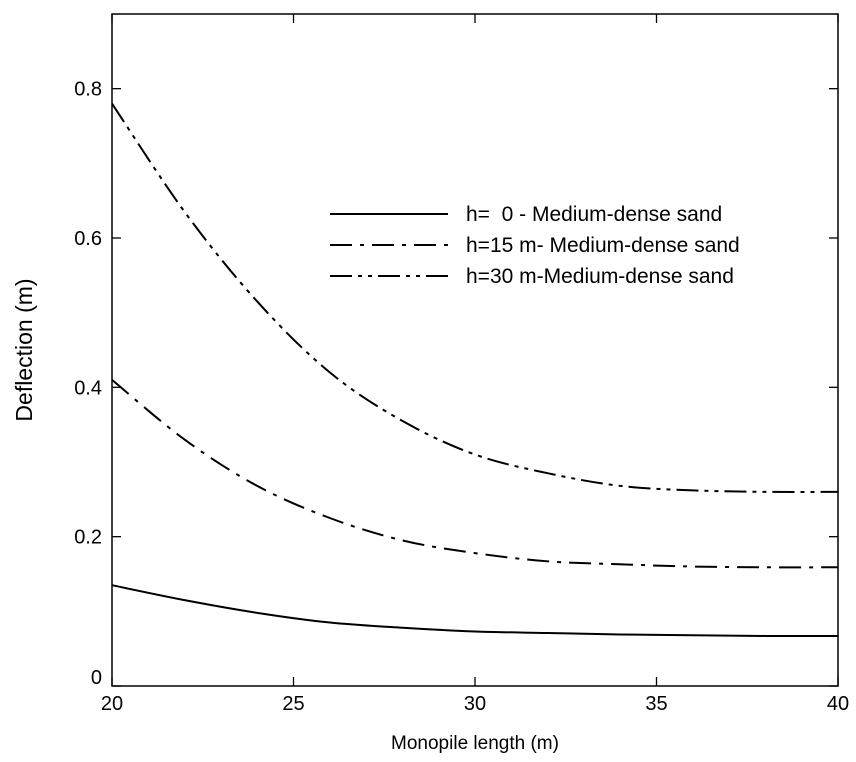  What do you see at coordinates (594, 214) in the screenshot?
I see `legend-label-1: h= 0 - Medium-dense sand` at bounding box center [594, 214].